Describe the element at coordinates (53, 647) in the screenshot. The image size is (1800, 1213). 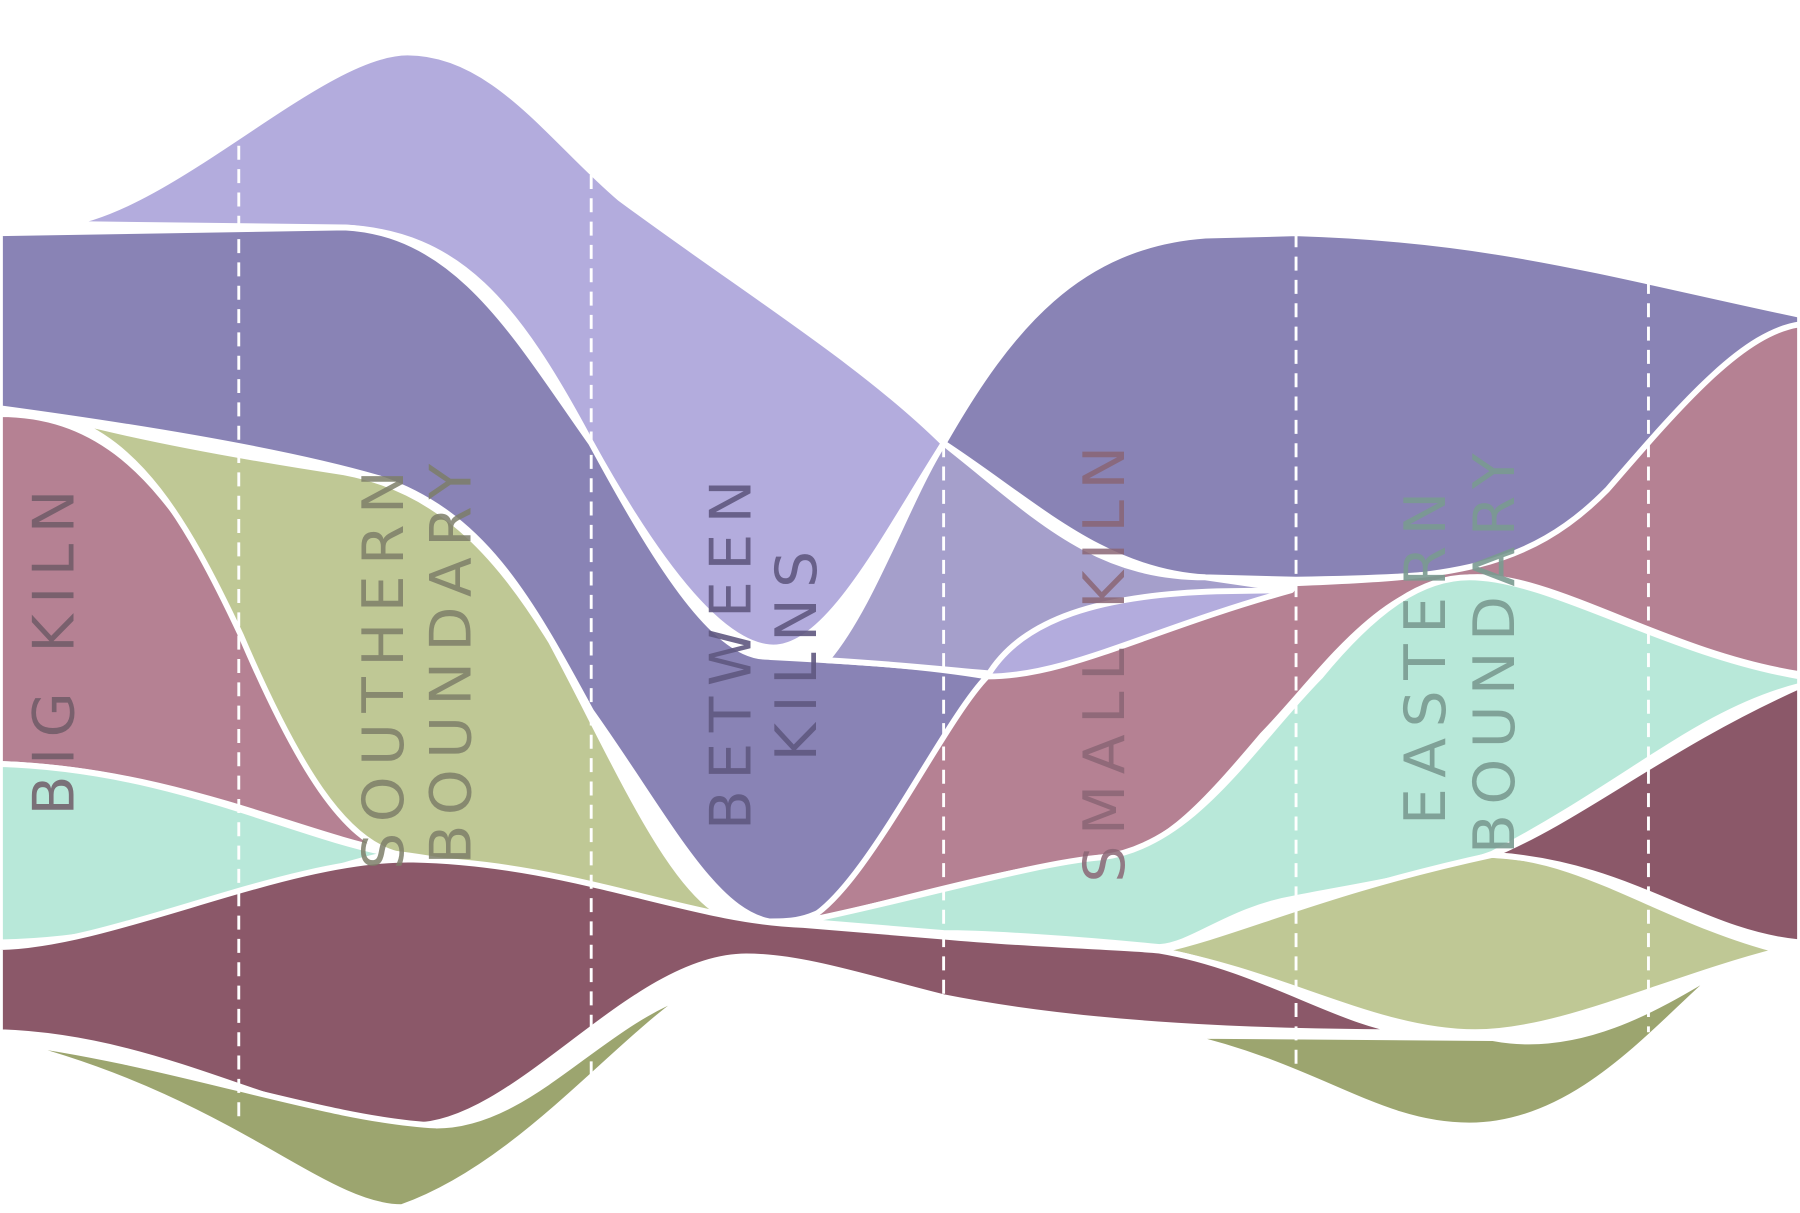
I see `area-label: BIG KILN` at that location.